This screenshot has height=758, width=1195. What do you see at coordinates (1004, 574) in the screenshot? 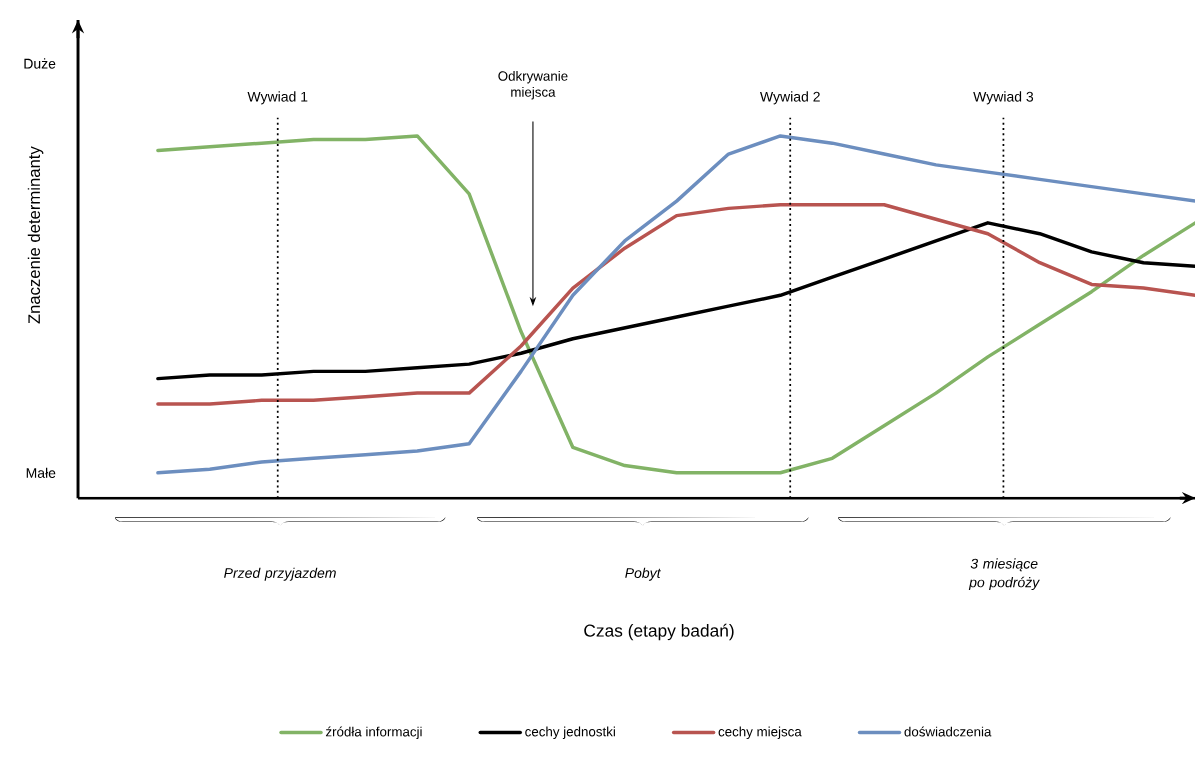
I see `text: 3 miesiące po podróży` at bounding box center [1004, 574].